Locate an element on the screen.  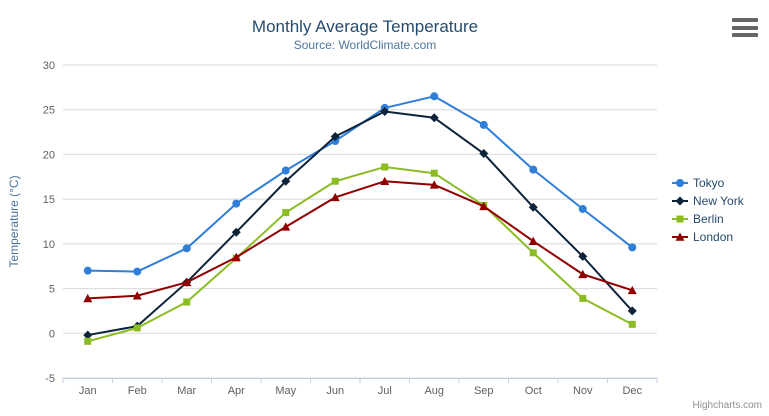
x-tick-label: Apr is located at coordinates (236, 391).